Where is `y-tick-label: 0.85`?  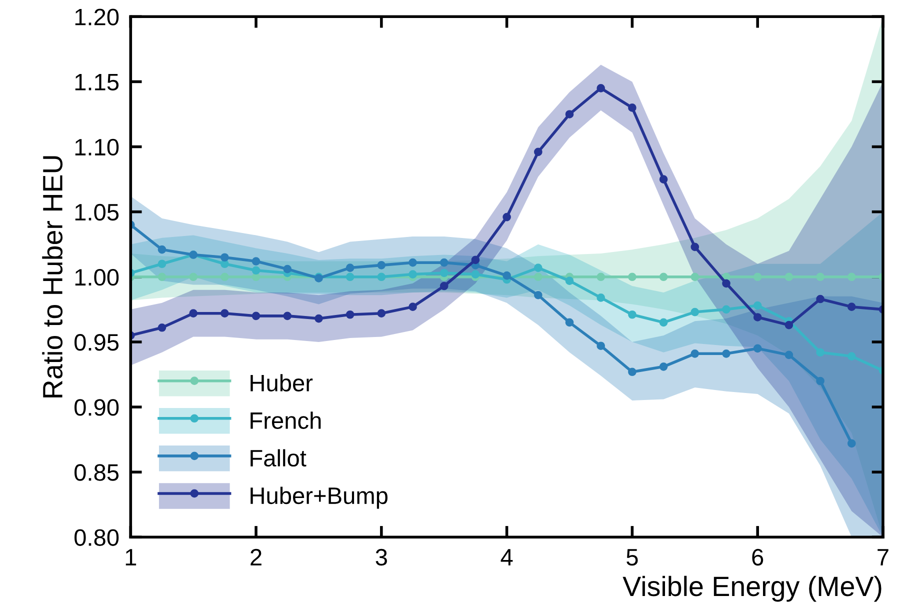 y-tick-label: 0.85 is located at coordinates (96, 472).